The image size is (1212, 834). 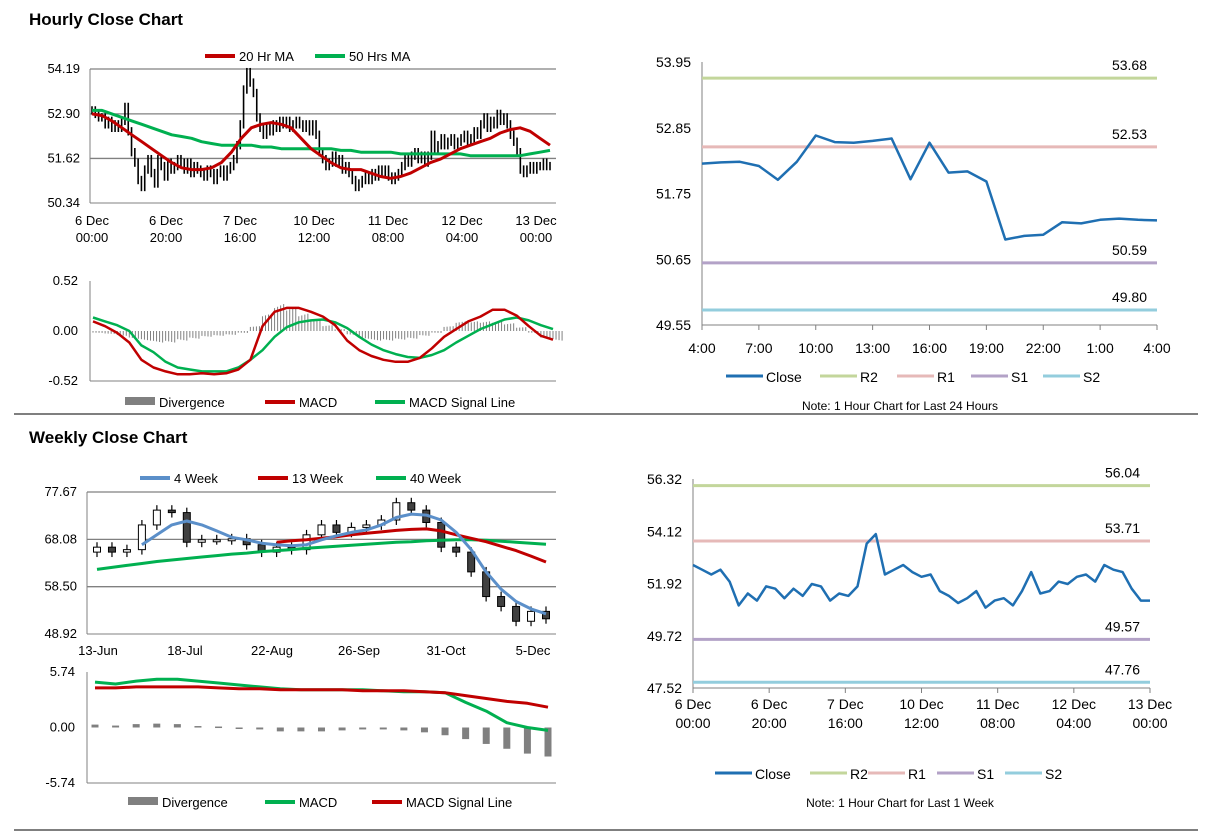 What do you see at coordinates (673, 128) in the screenshot?
I see `hourly-levels-y-tick: 52.85` at bounding box center [673, 128].